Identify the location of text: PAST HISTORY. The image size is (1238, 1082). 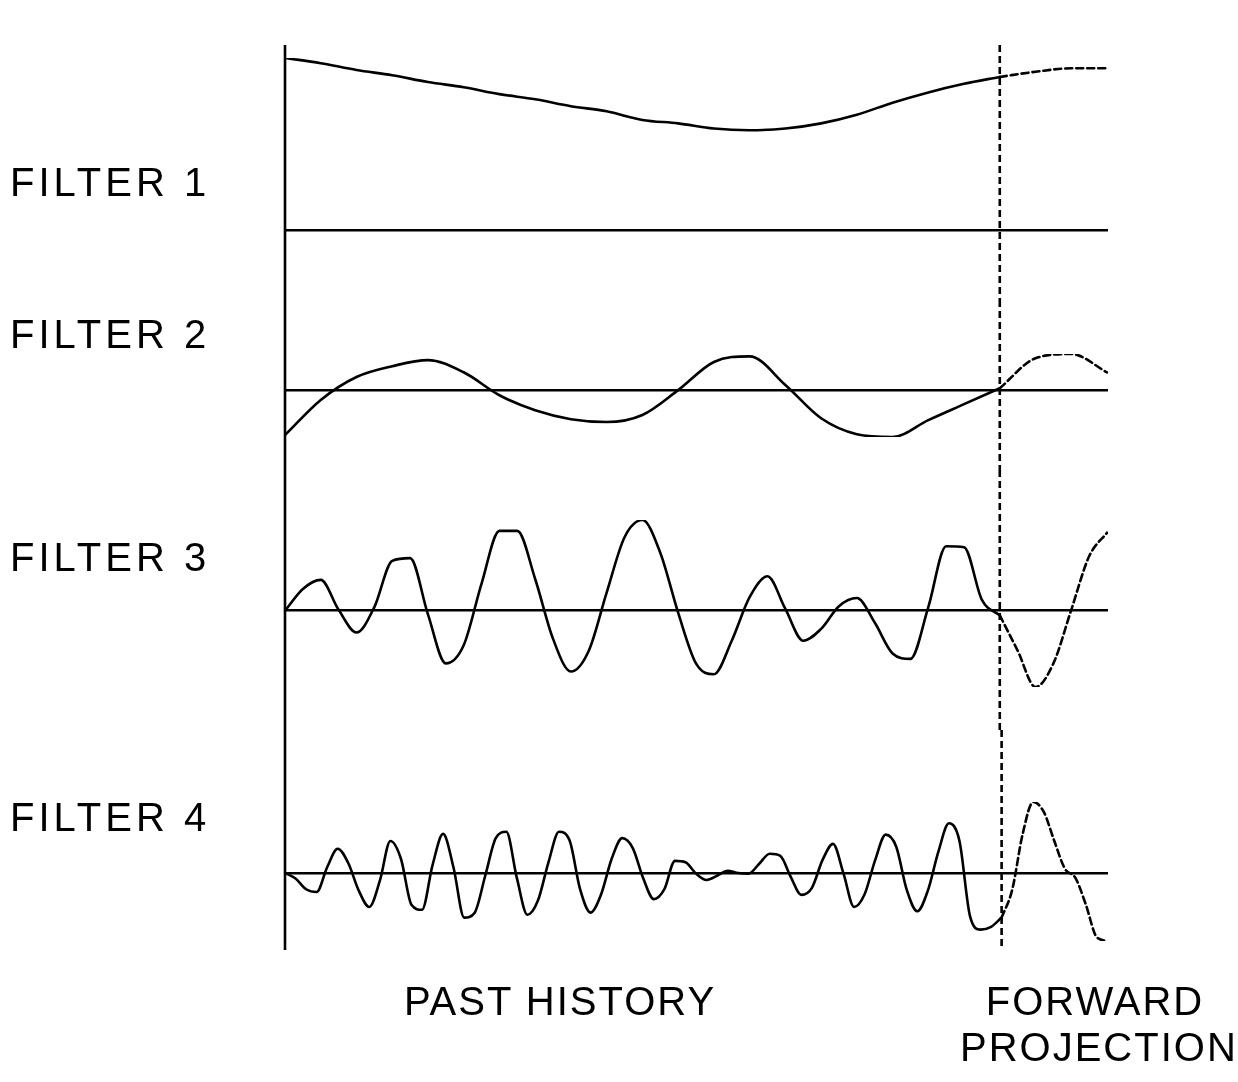
(560, 1001).